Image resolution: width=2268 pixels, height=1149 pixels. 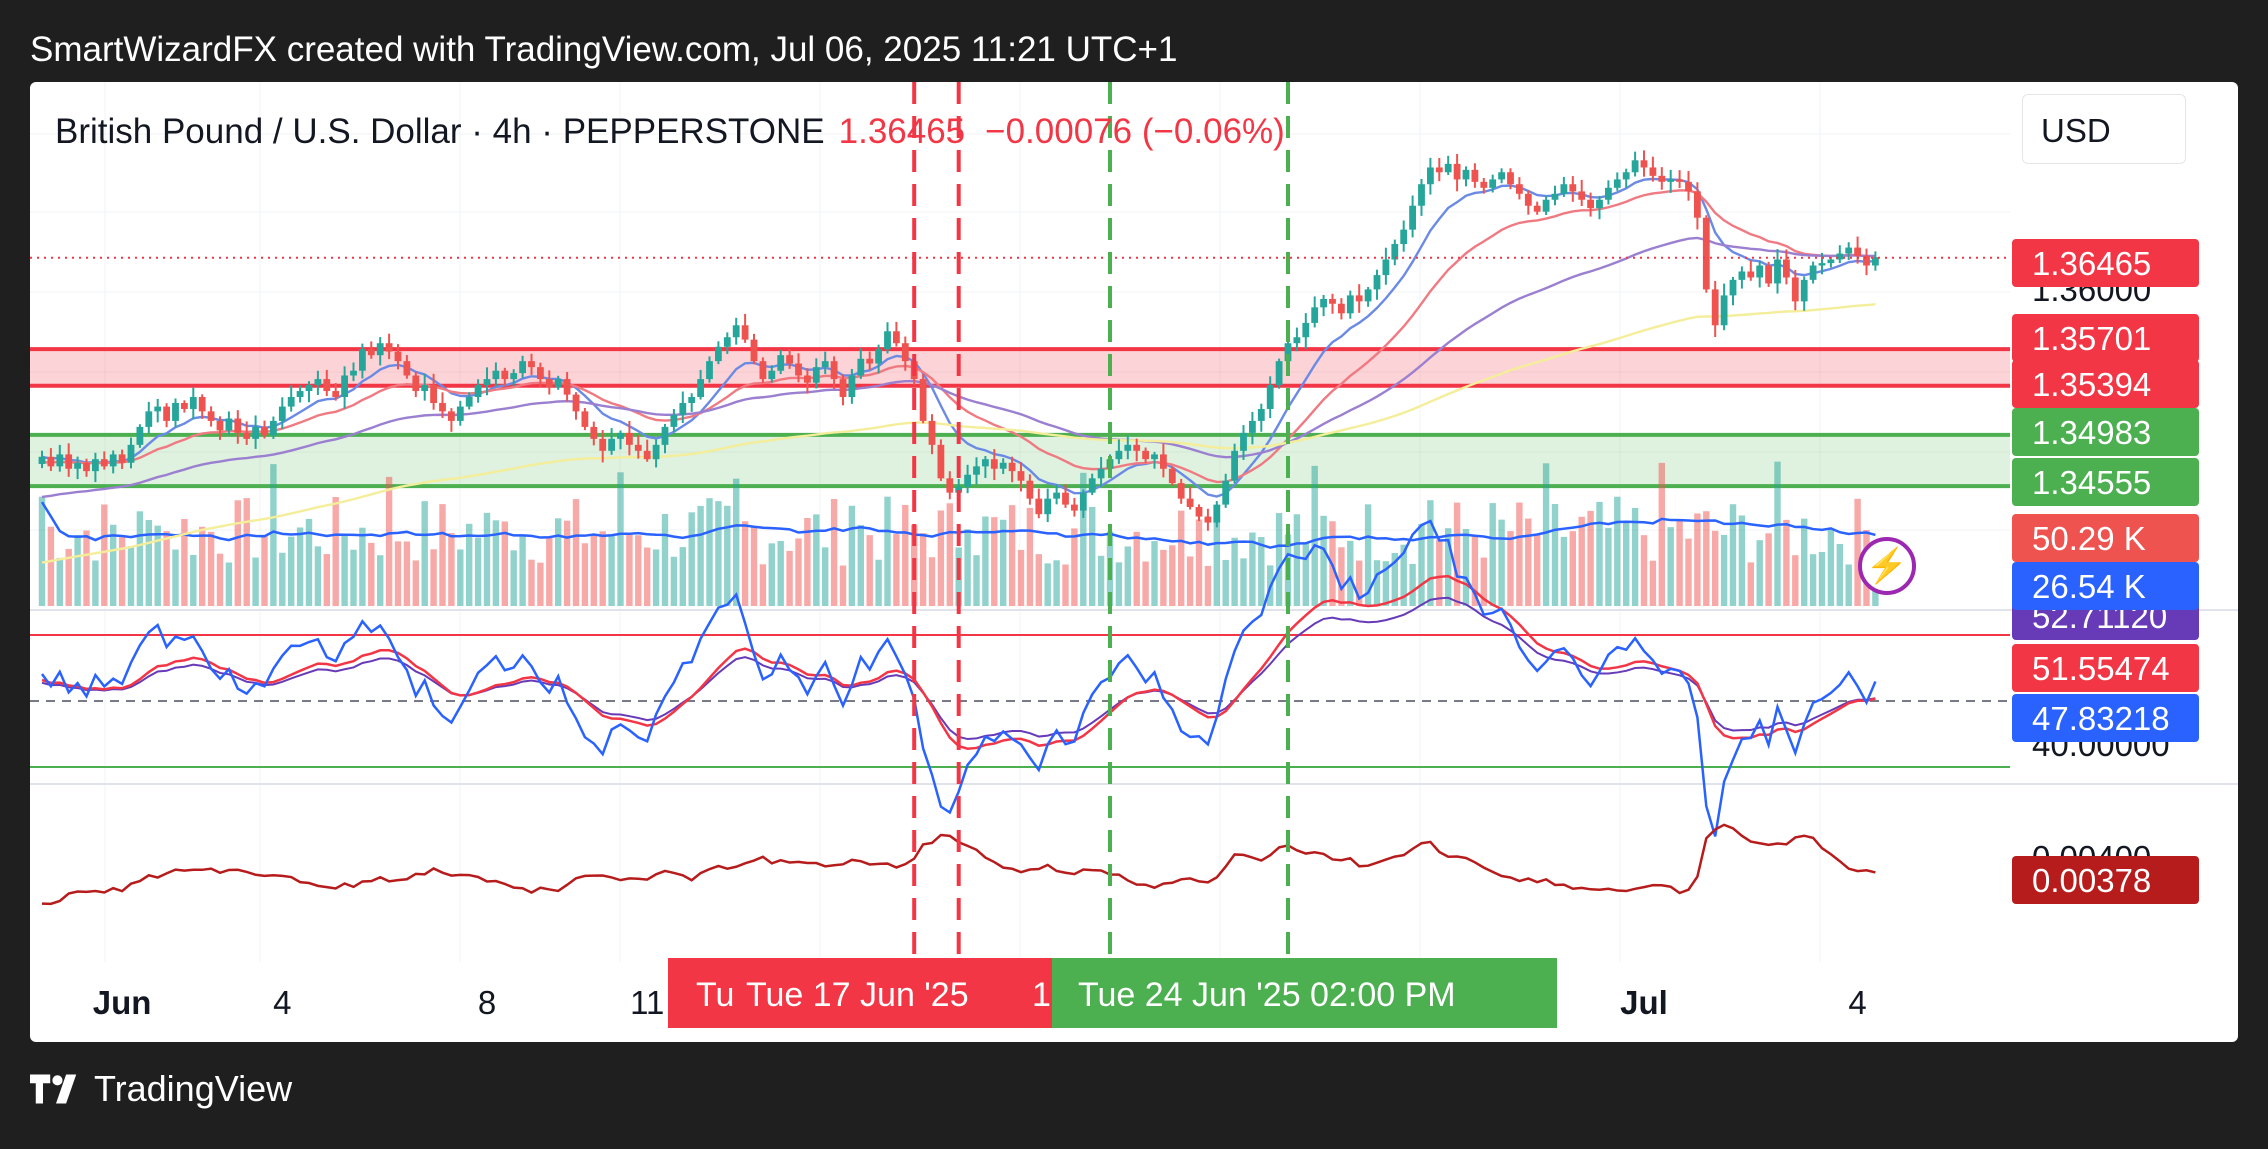 I want to click on time-axis-label: 4, so click(x=282, y=1002).